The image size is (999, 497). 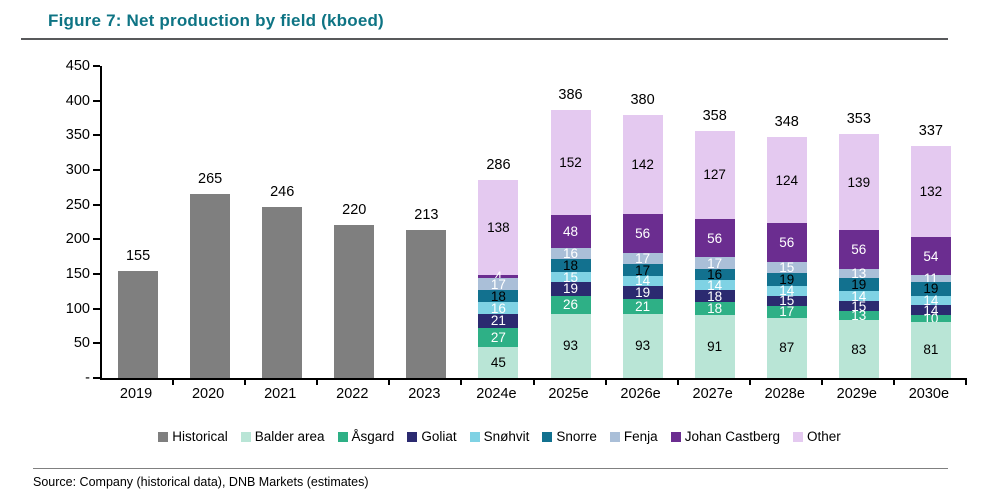 What do you see at coordinates (210, 179) in the screenshot?
I see `bar-total-label: 265` at bounding box center [210, 179].